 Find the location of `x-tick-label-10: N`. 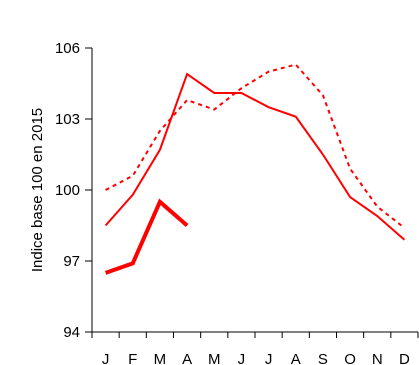

x-tick-label-10: N is located at coordinates (377, 358).